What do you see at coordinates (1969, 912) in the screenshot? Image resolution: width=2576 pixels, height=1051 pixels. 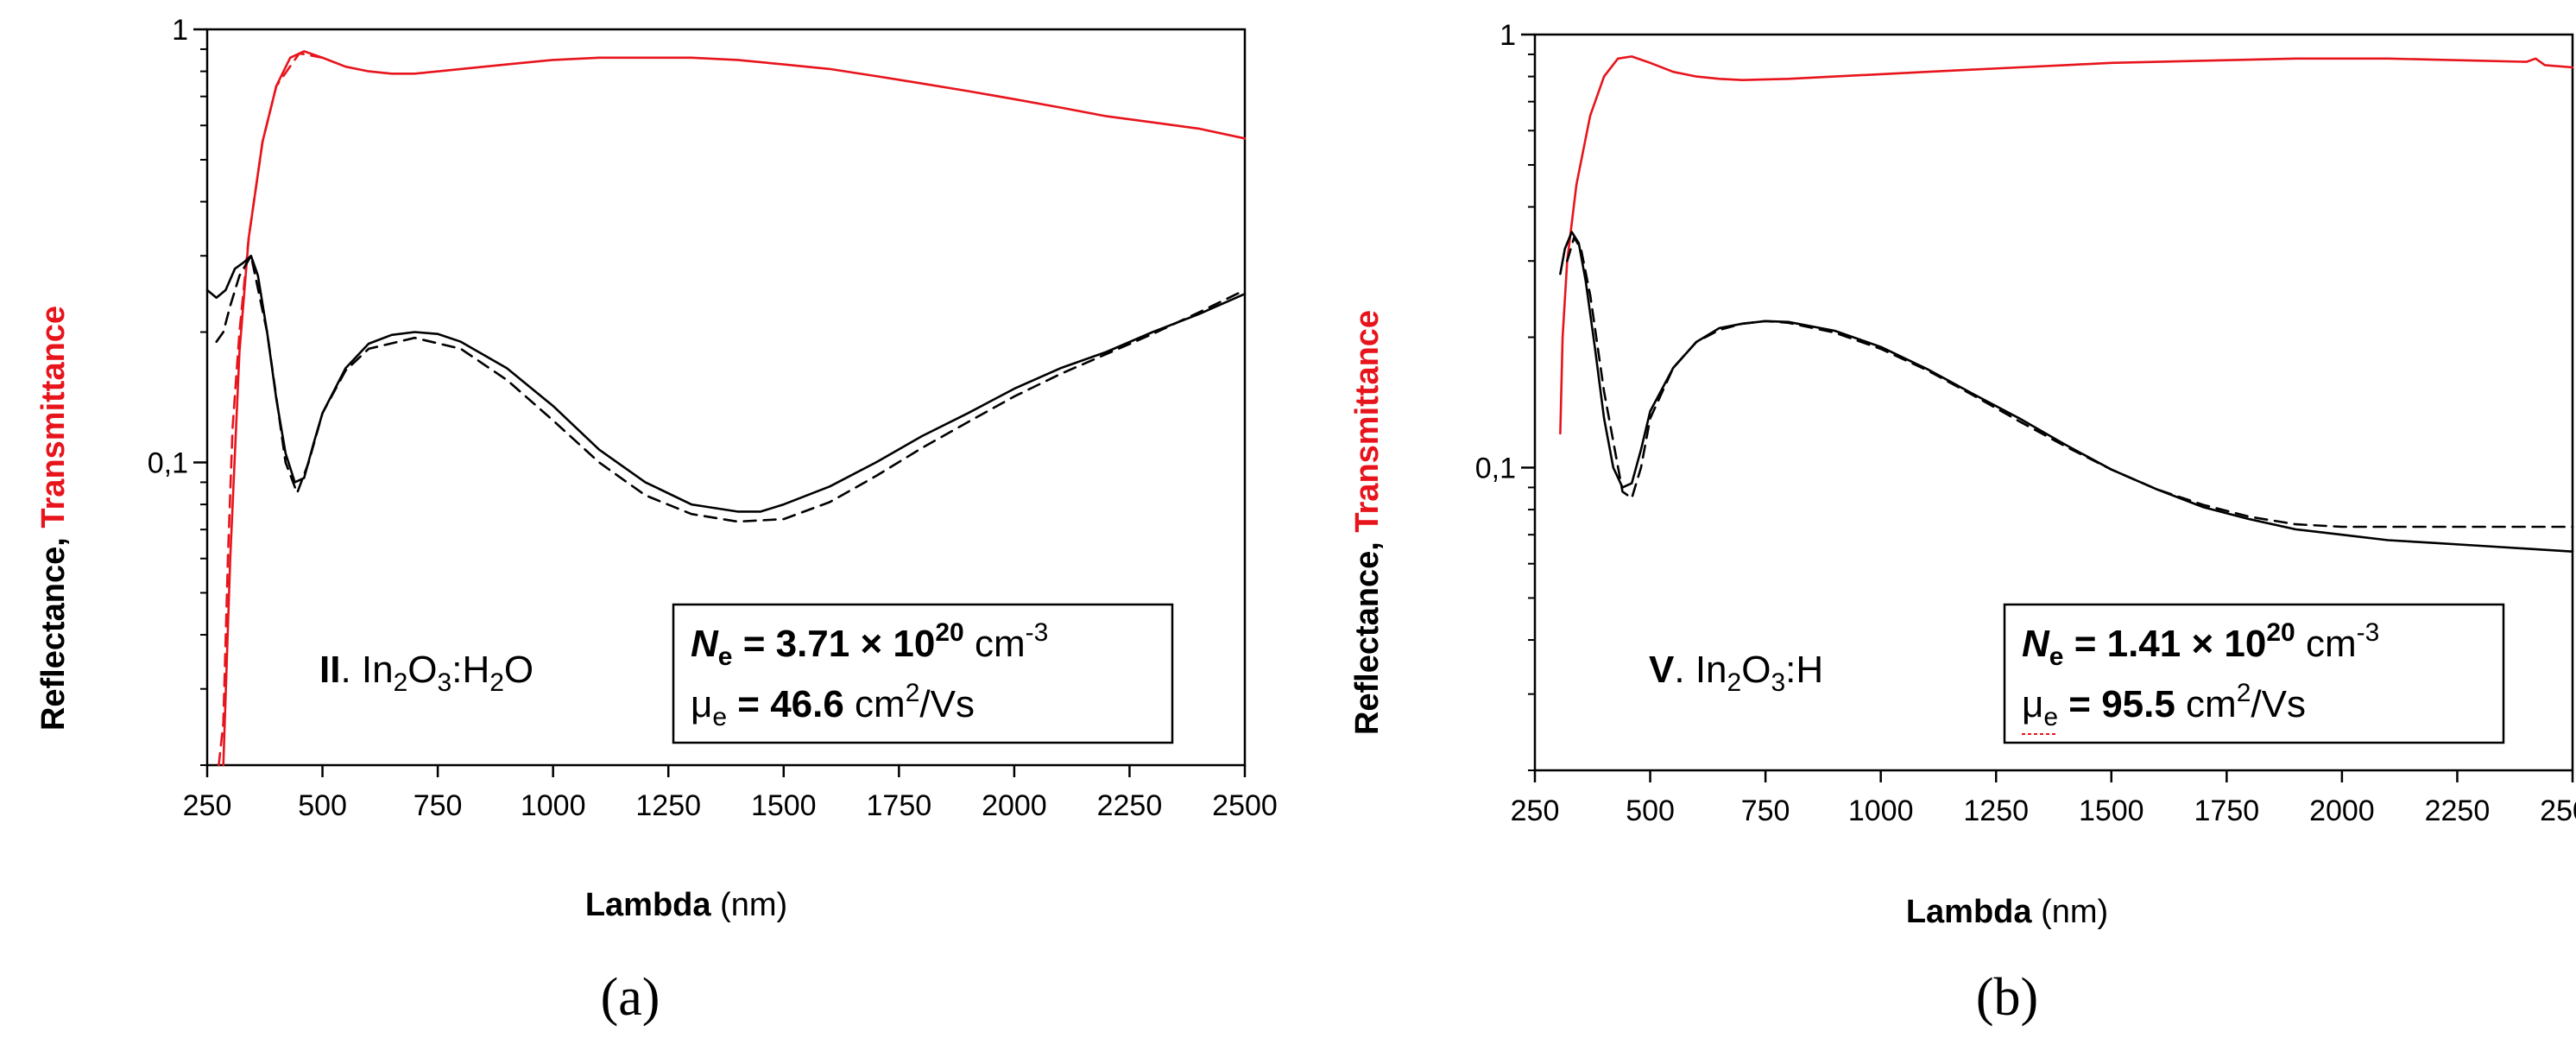 I see `x-axis-label-bold-b: Lambda` at bounding box center [1969, 912].